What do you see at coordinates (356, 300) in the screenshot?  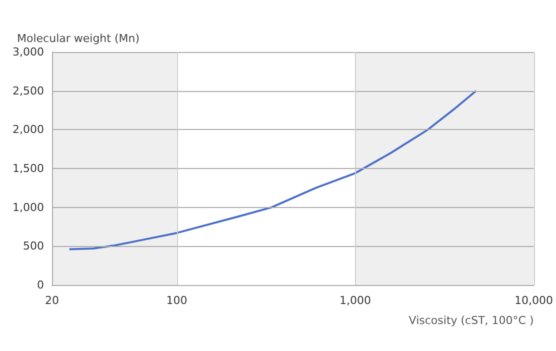 I see `x-tick-label: 1,000` at bounding box center [356, 300].